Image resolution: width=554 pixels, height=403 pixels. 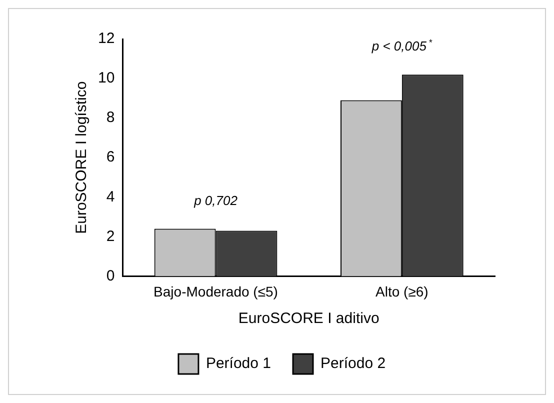 I want to click on x-tick-label: Alto (≥6), so click(x=402, y=291).